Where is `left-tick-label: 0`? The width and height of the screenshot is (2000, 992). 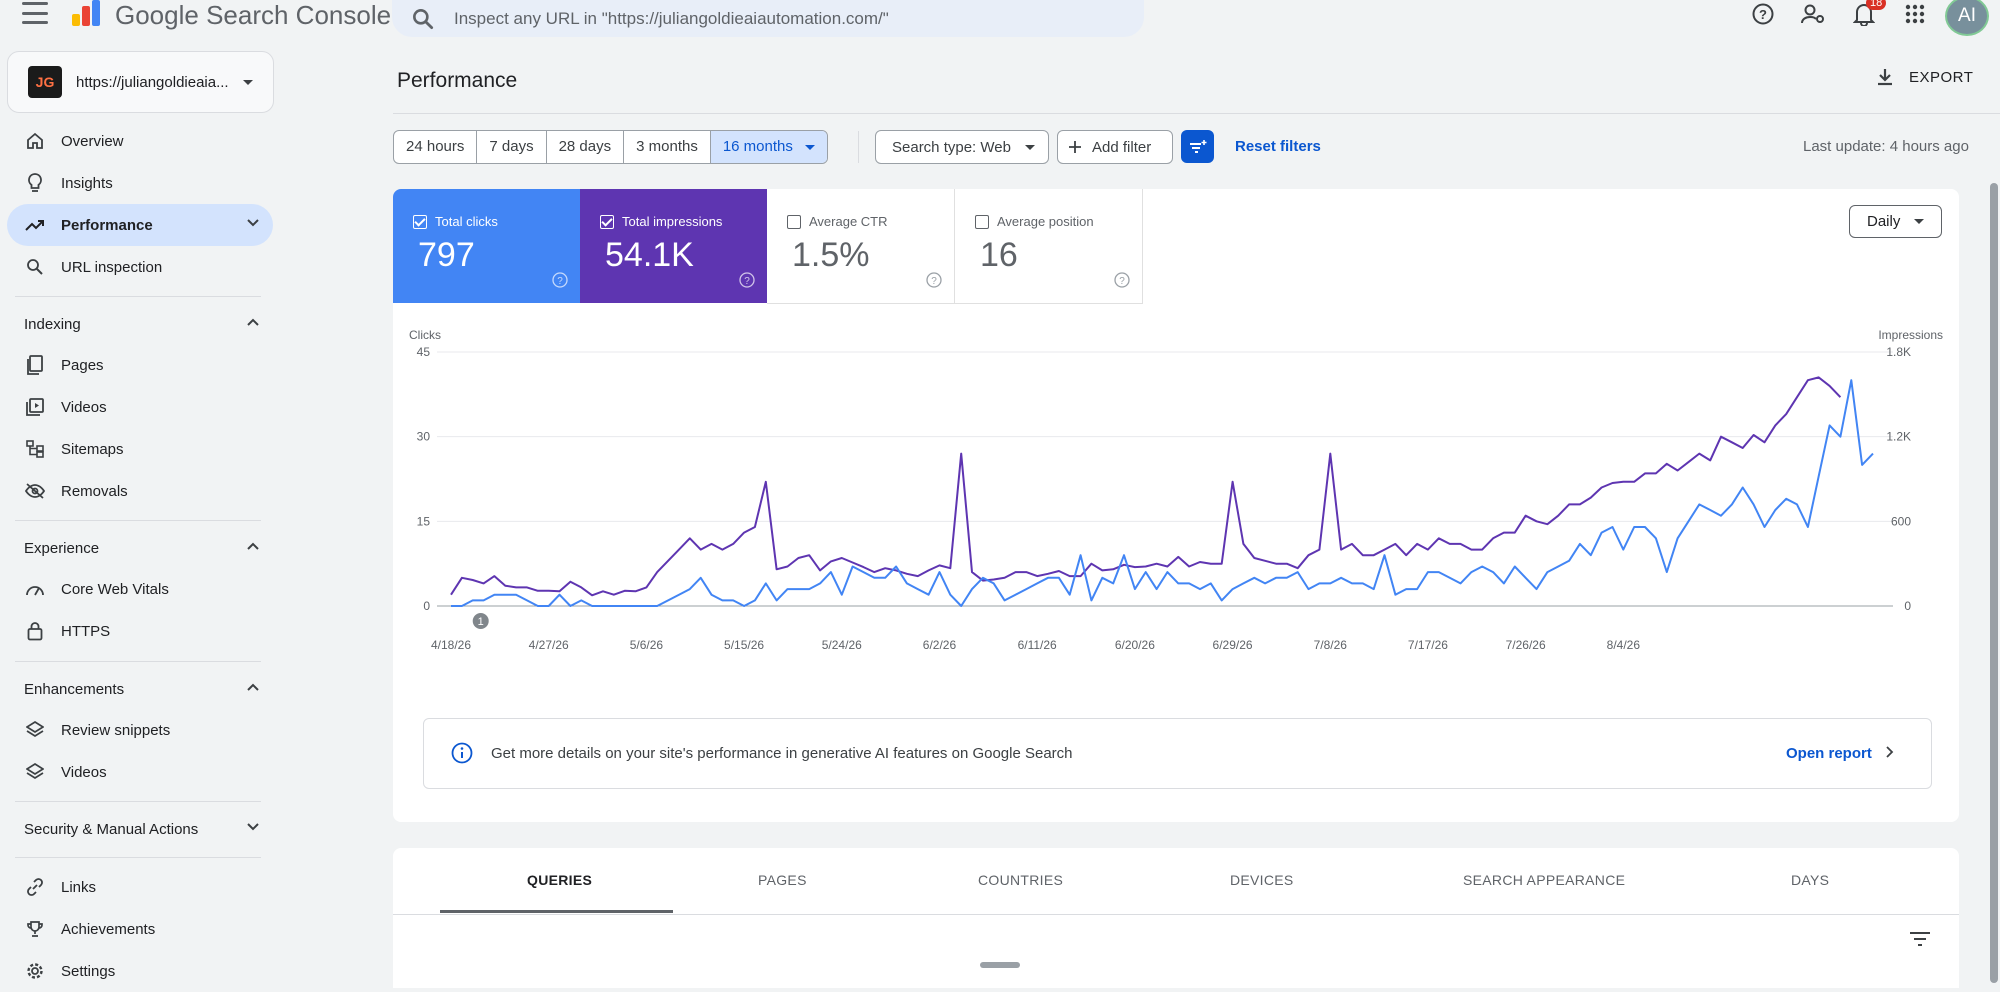 left-tick-label: 0 is located at coordinates (426, 606).